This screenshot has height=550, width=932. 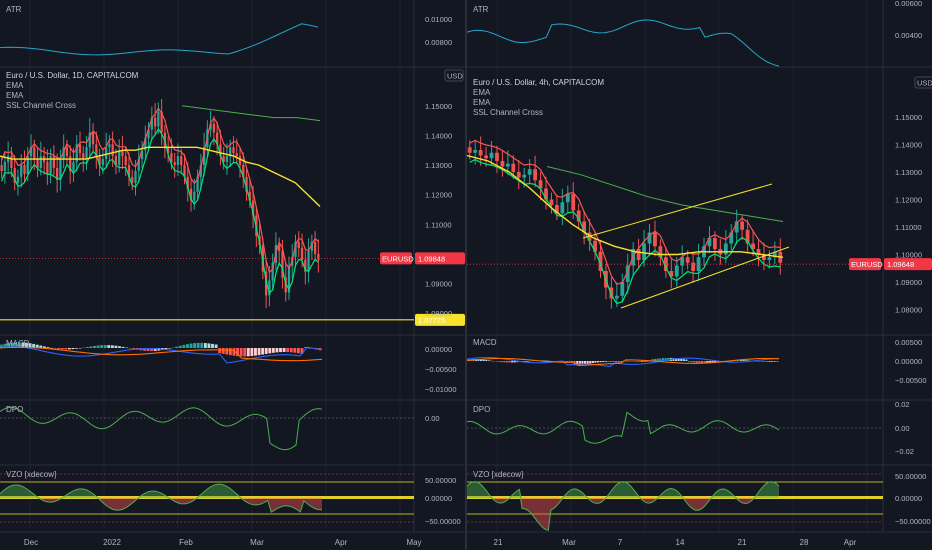 I want to click on panel-divider, so click(x=466, y=275).